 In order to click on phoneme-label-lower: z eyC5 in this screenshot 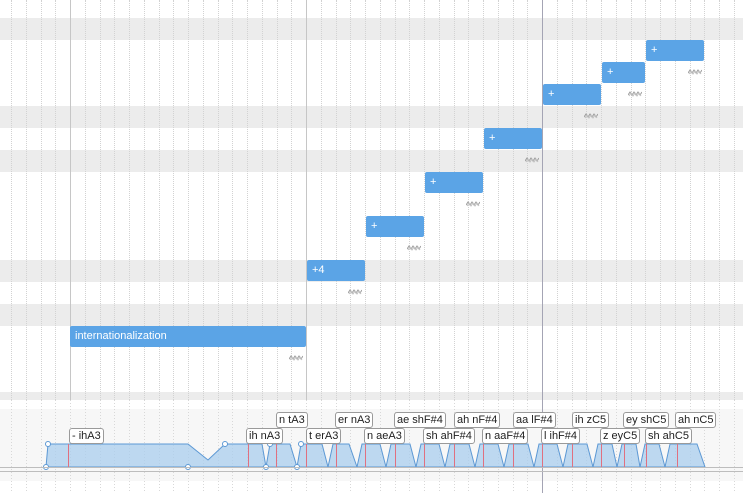, I will do `click(620, 436)`.